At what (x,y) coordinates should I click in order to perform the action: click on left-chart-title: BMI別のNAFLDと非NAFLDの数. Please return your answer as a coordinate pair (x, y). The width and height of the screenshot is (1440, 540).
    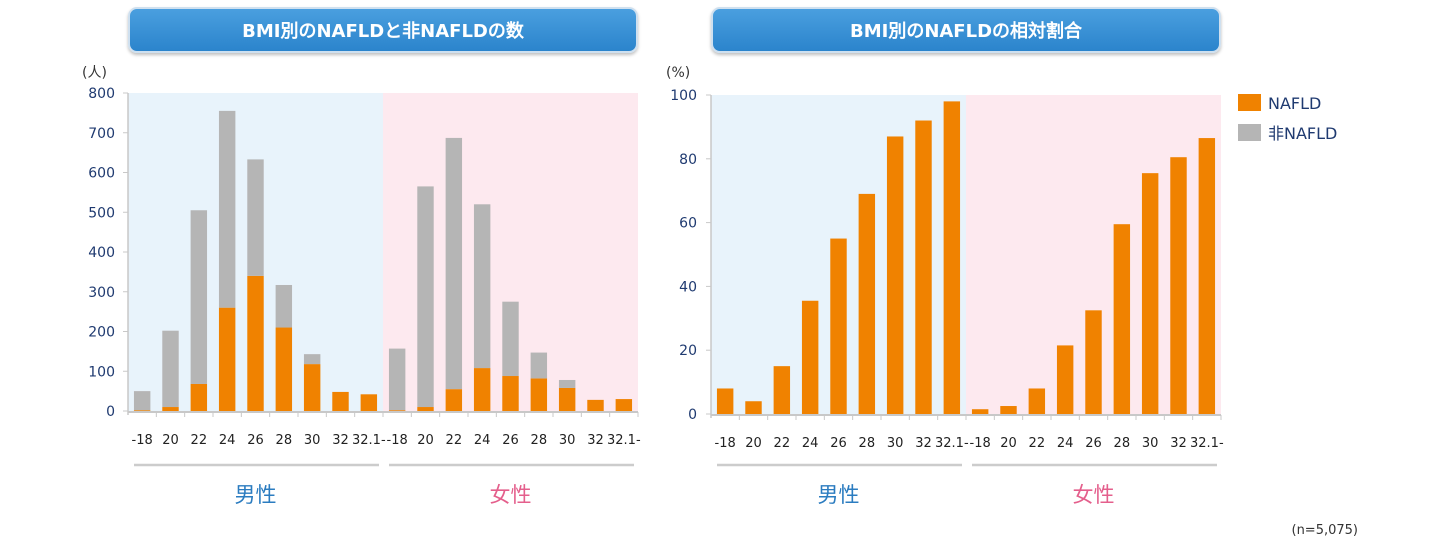
    Looking at the image, I should click on (383, 30).